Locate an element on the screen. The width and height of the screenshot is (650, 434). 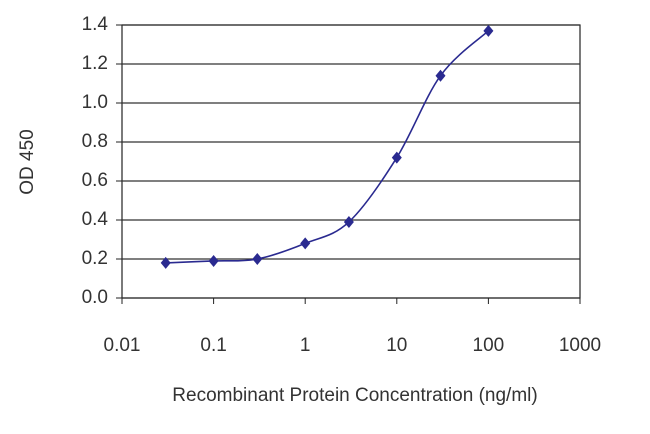
x-tick-label: 1000 is located at coordinates (580, 345).